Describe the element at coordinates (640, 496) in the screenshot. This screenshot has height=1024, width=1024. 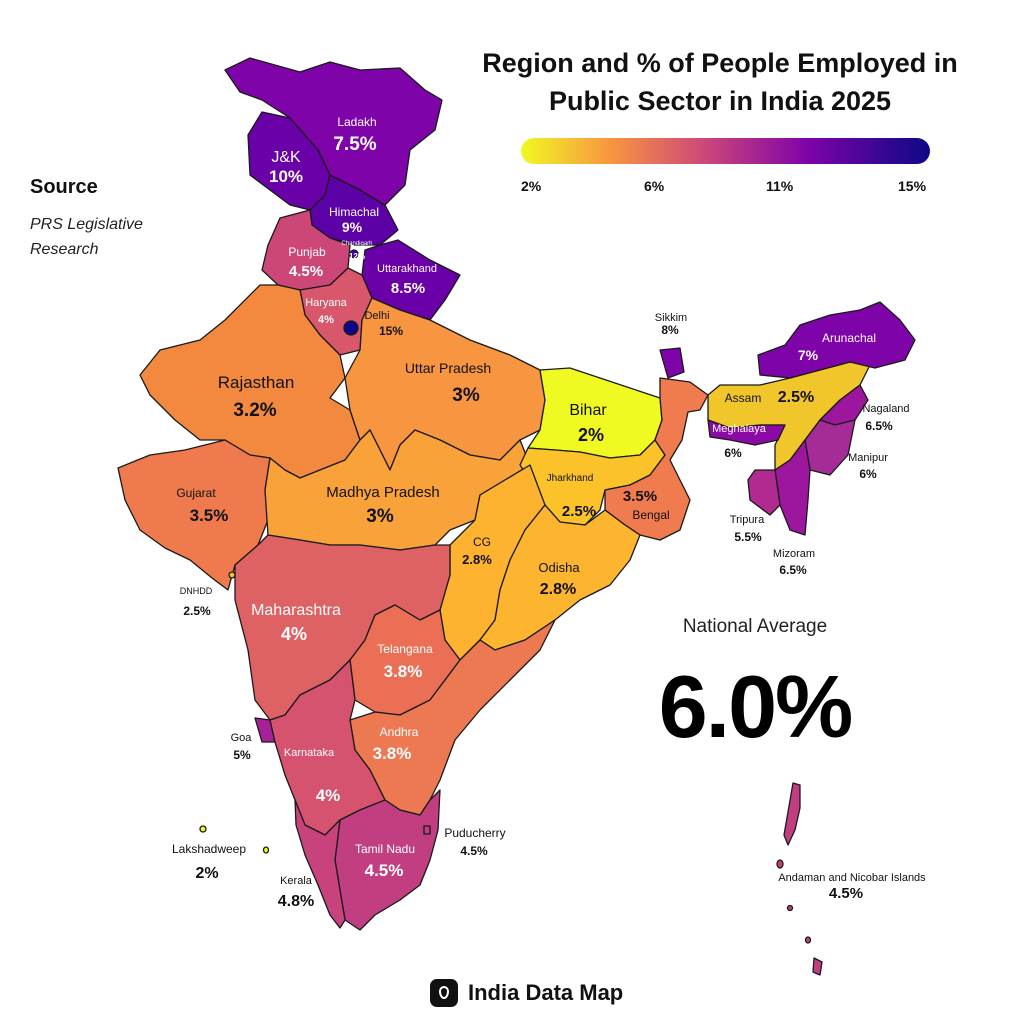
I see `region-value-bengal: 3.5%` at that location.